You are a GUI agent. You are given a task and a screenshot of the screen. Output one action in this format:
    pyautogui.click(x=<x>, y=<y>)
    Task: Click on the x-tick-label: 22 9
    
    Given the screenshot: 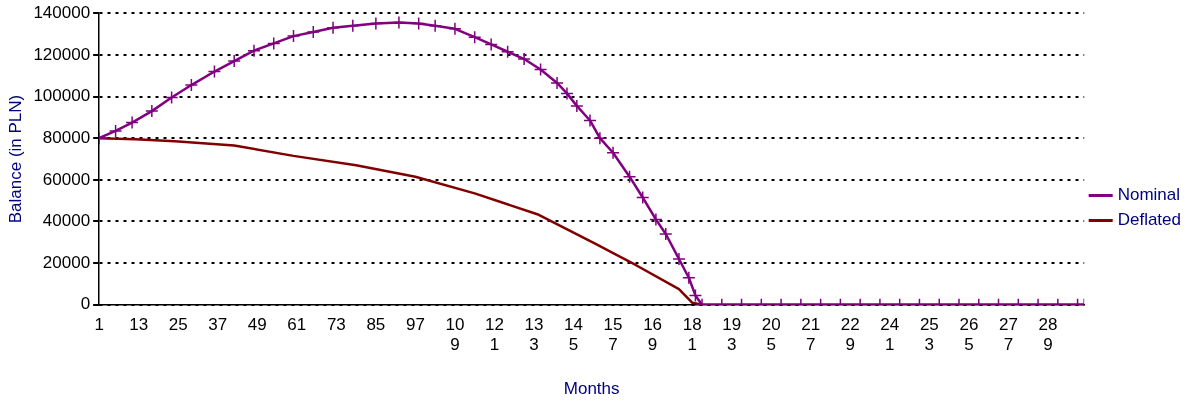 What is the action you would take?
    pyautogui.click(x=850, y=334)
    